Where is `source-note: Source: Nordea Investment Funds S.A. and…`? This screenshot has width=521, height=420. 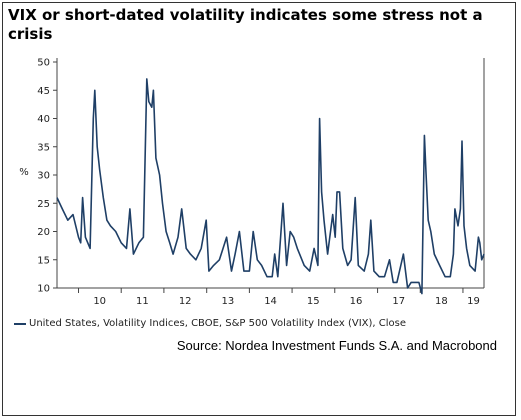 source-note: Source: Nordea Investment Funds S.A. and… is located at coordinates (336, 345).